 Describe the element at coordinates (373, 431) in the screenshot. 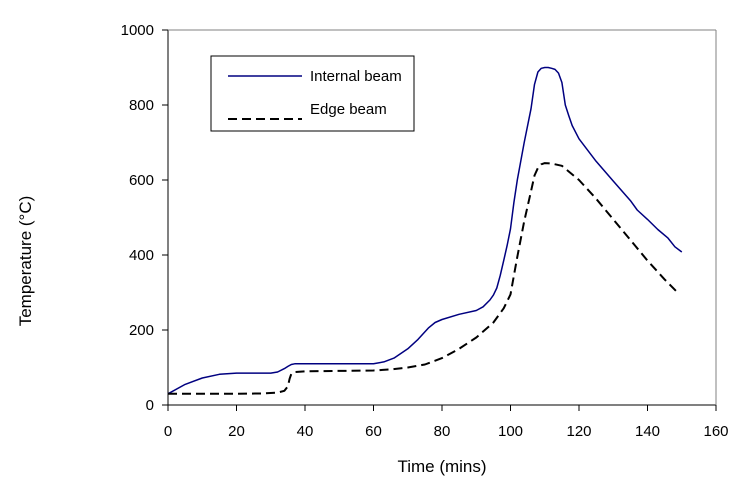

I see `x-tick-label: 60` at that location.